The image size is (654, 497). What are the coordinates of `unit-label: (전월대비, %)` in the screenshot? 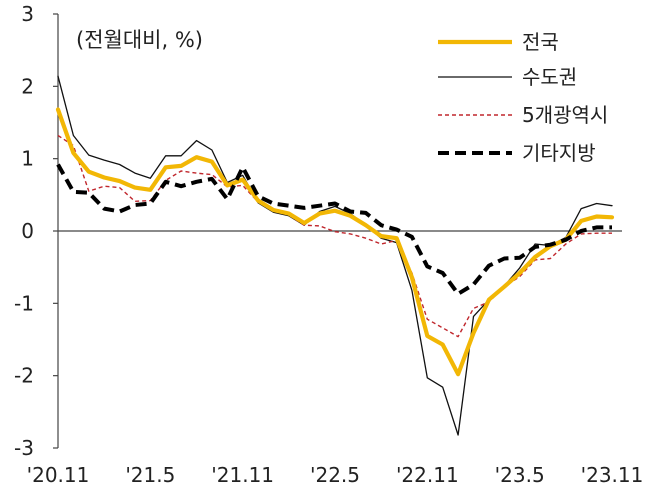 It's located at (139, 40).